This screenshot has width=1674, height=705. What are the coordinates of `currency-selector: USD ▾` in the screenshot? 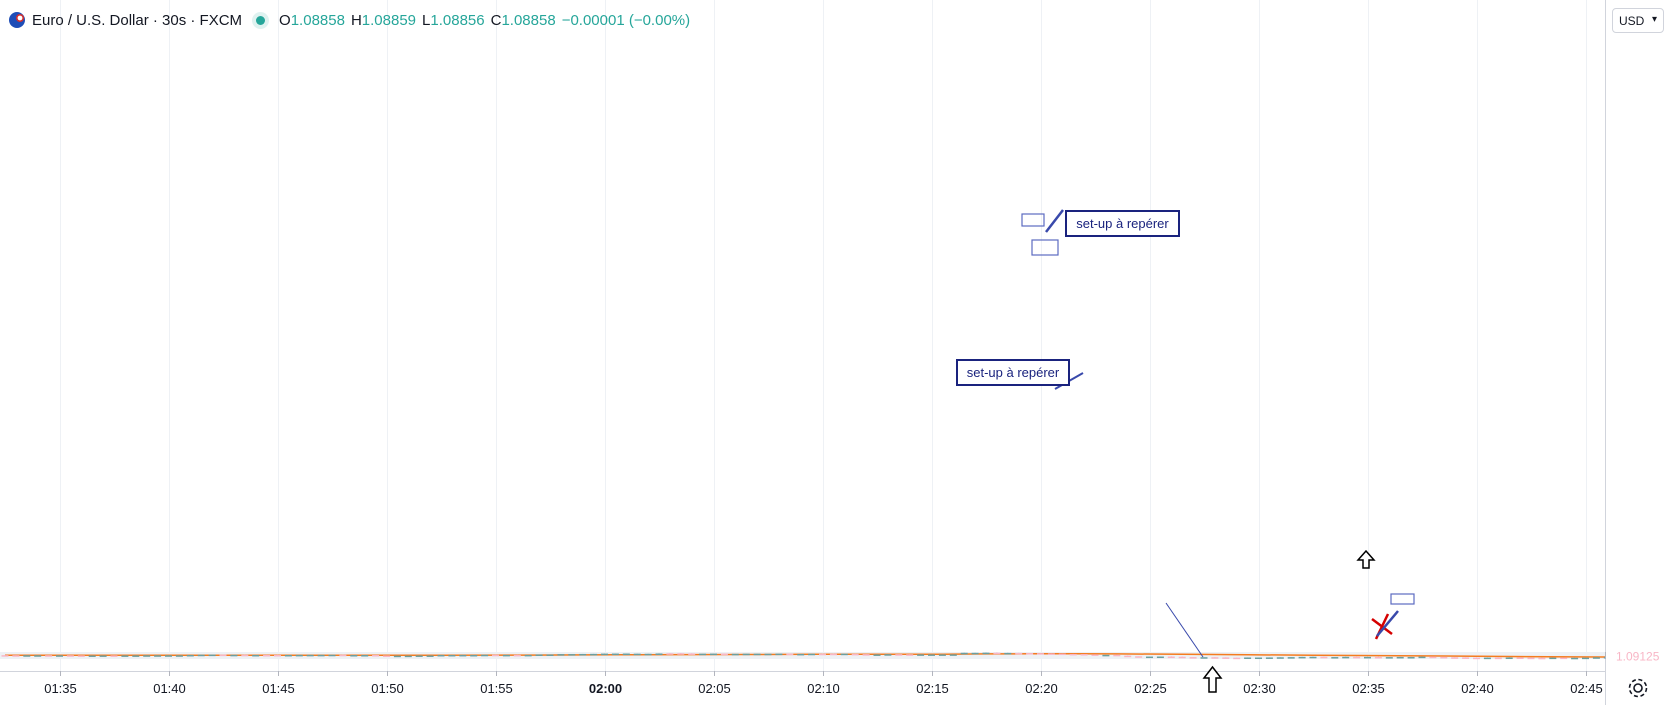 It's located at (1638, 20).